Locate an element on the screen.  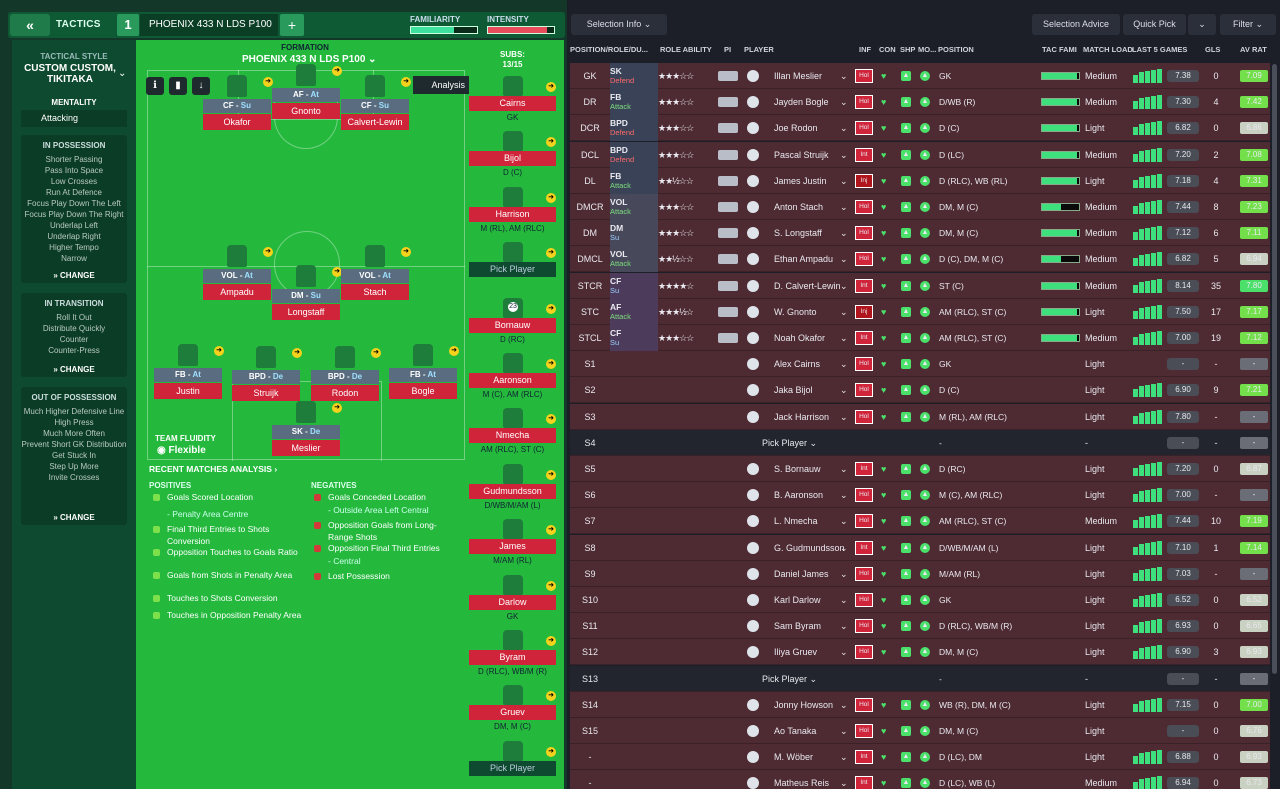
player-row: S4 Pick Player ⌄ - - - - - is located at coordinates (920, 442).